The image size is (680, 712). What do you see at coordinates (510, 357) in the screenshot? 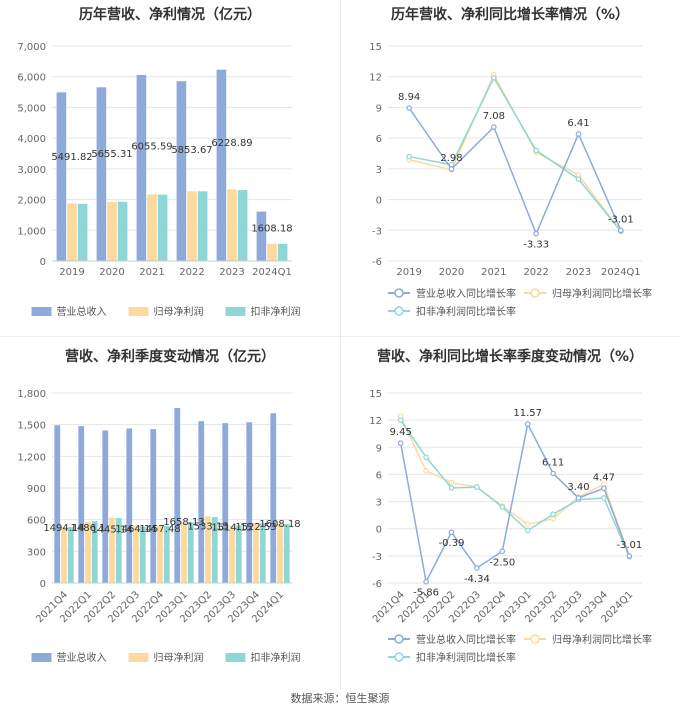
I see `chart-title: 营收、净利同比增长率季度变动情况（%）` at bounding box center [510, 357].